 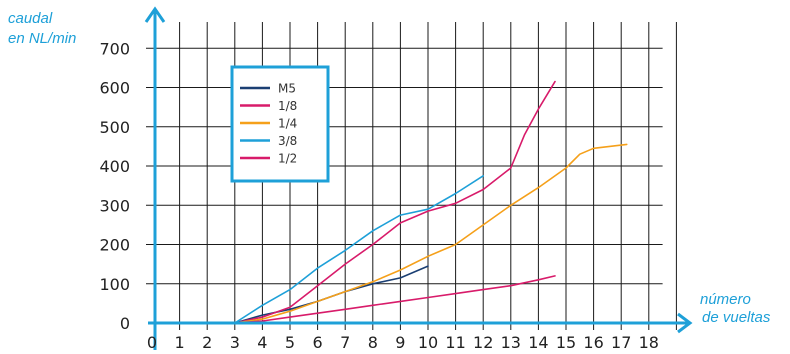 I want to click on legend-label-2: 1/4, so click(x=287, y=124).